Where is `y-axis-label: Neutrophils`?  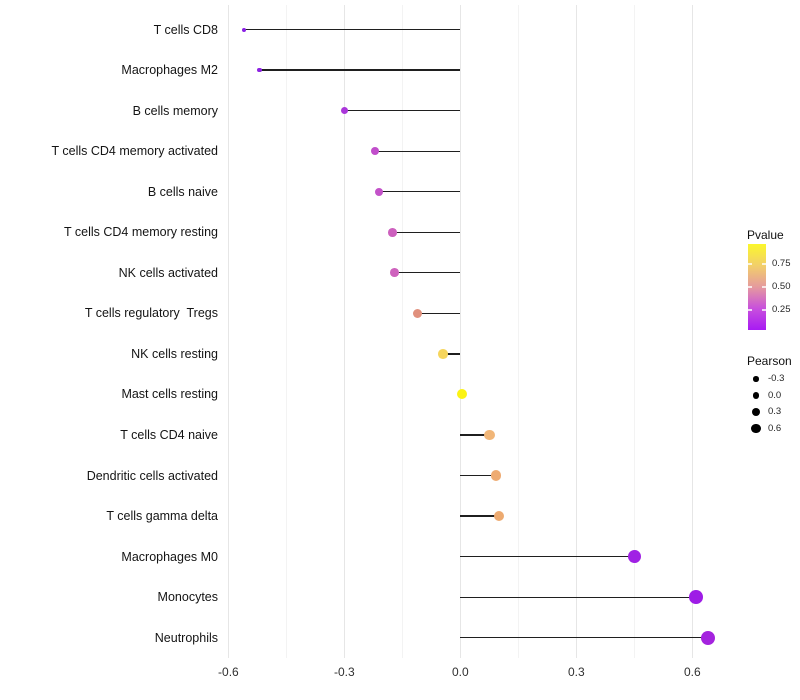 y-axis-label: Neutrophils is located at coordinates (186, 637).